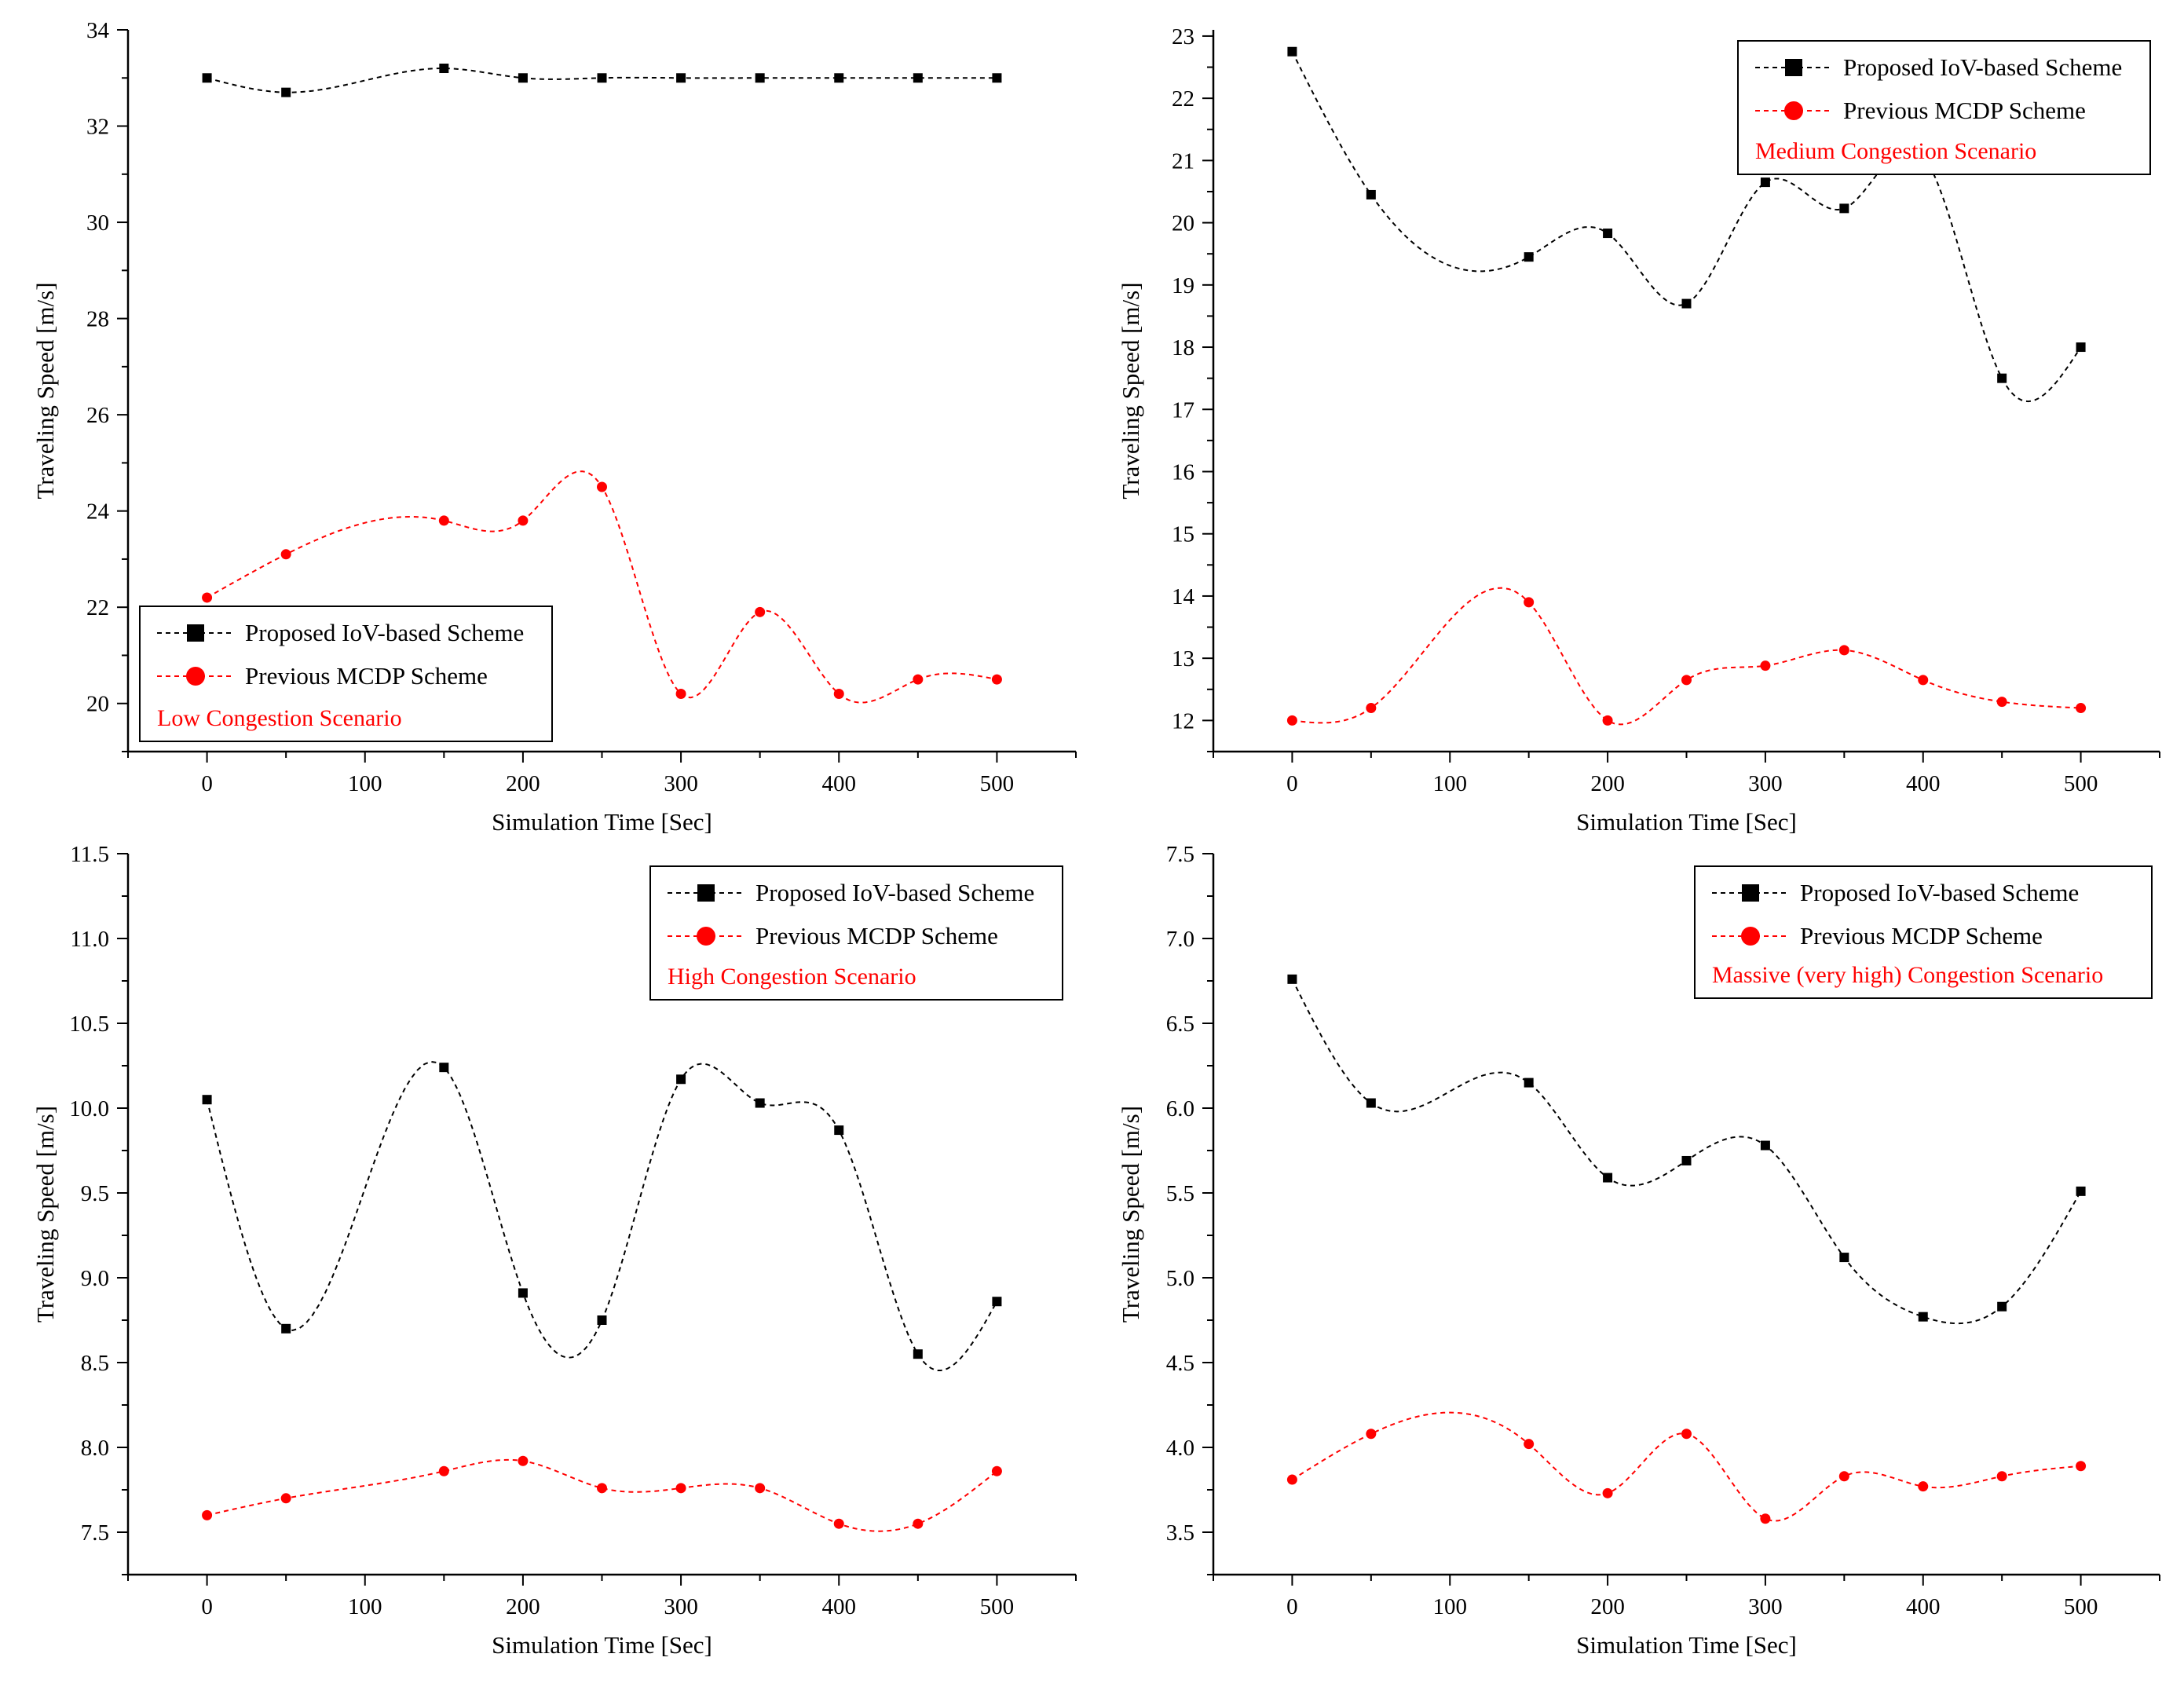 This screenshot has width=2184, height=1683. Describe the element at coordinates (1180, 1533) in the screenshot. I see `y-tick-label: 3.5` at that location.